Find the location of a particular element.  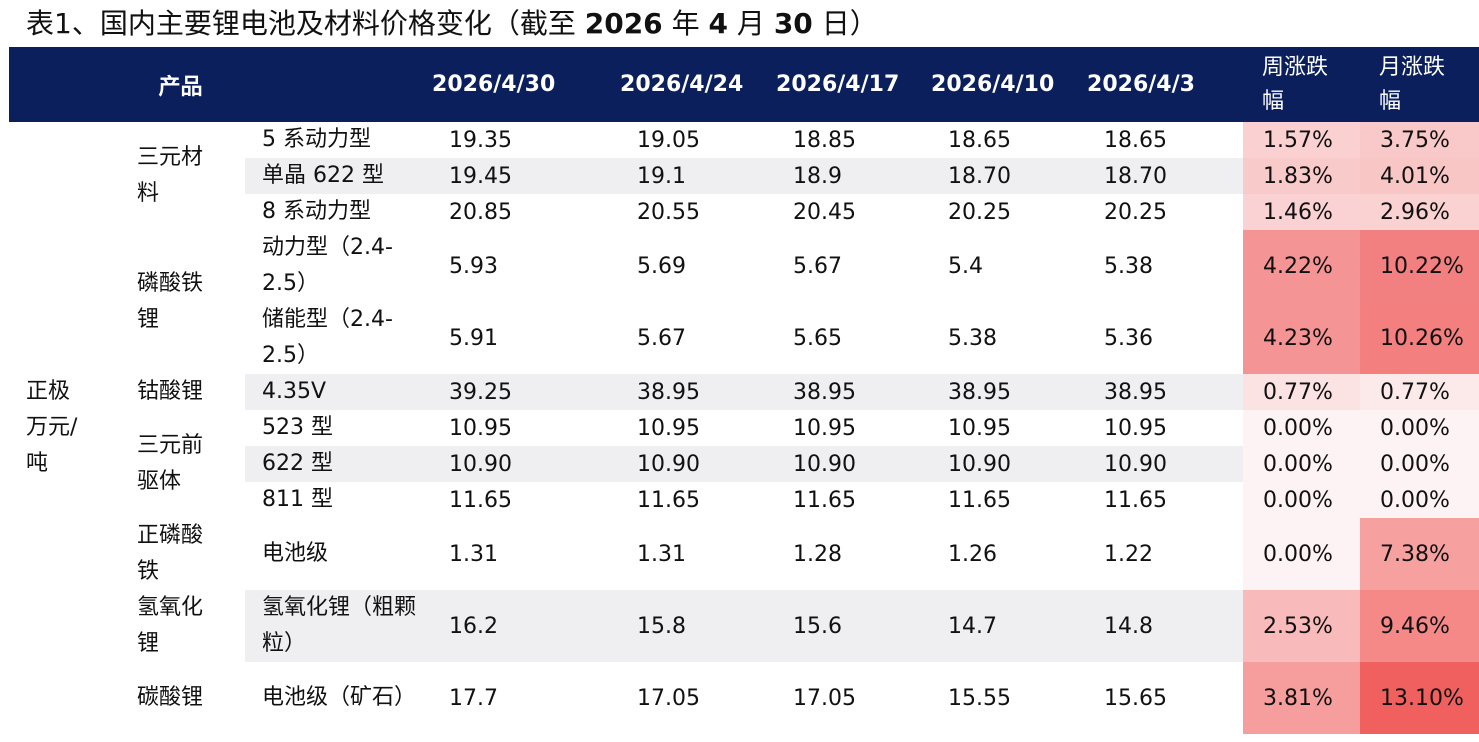

group-name-cell: 三元前驱体 is located at coordinates (186, 464).